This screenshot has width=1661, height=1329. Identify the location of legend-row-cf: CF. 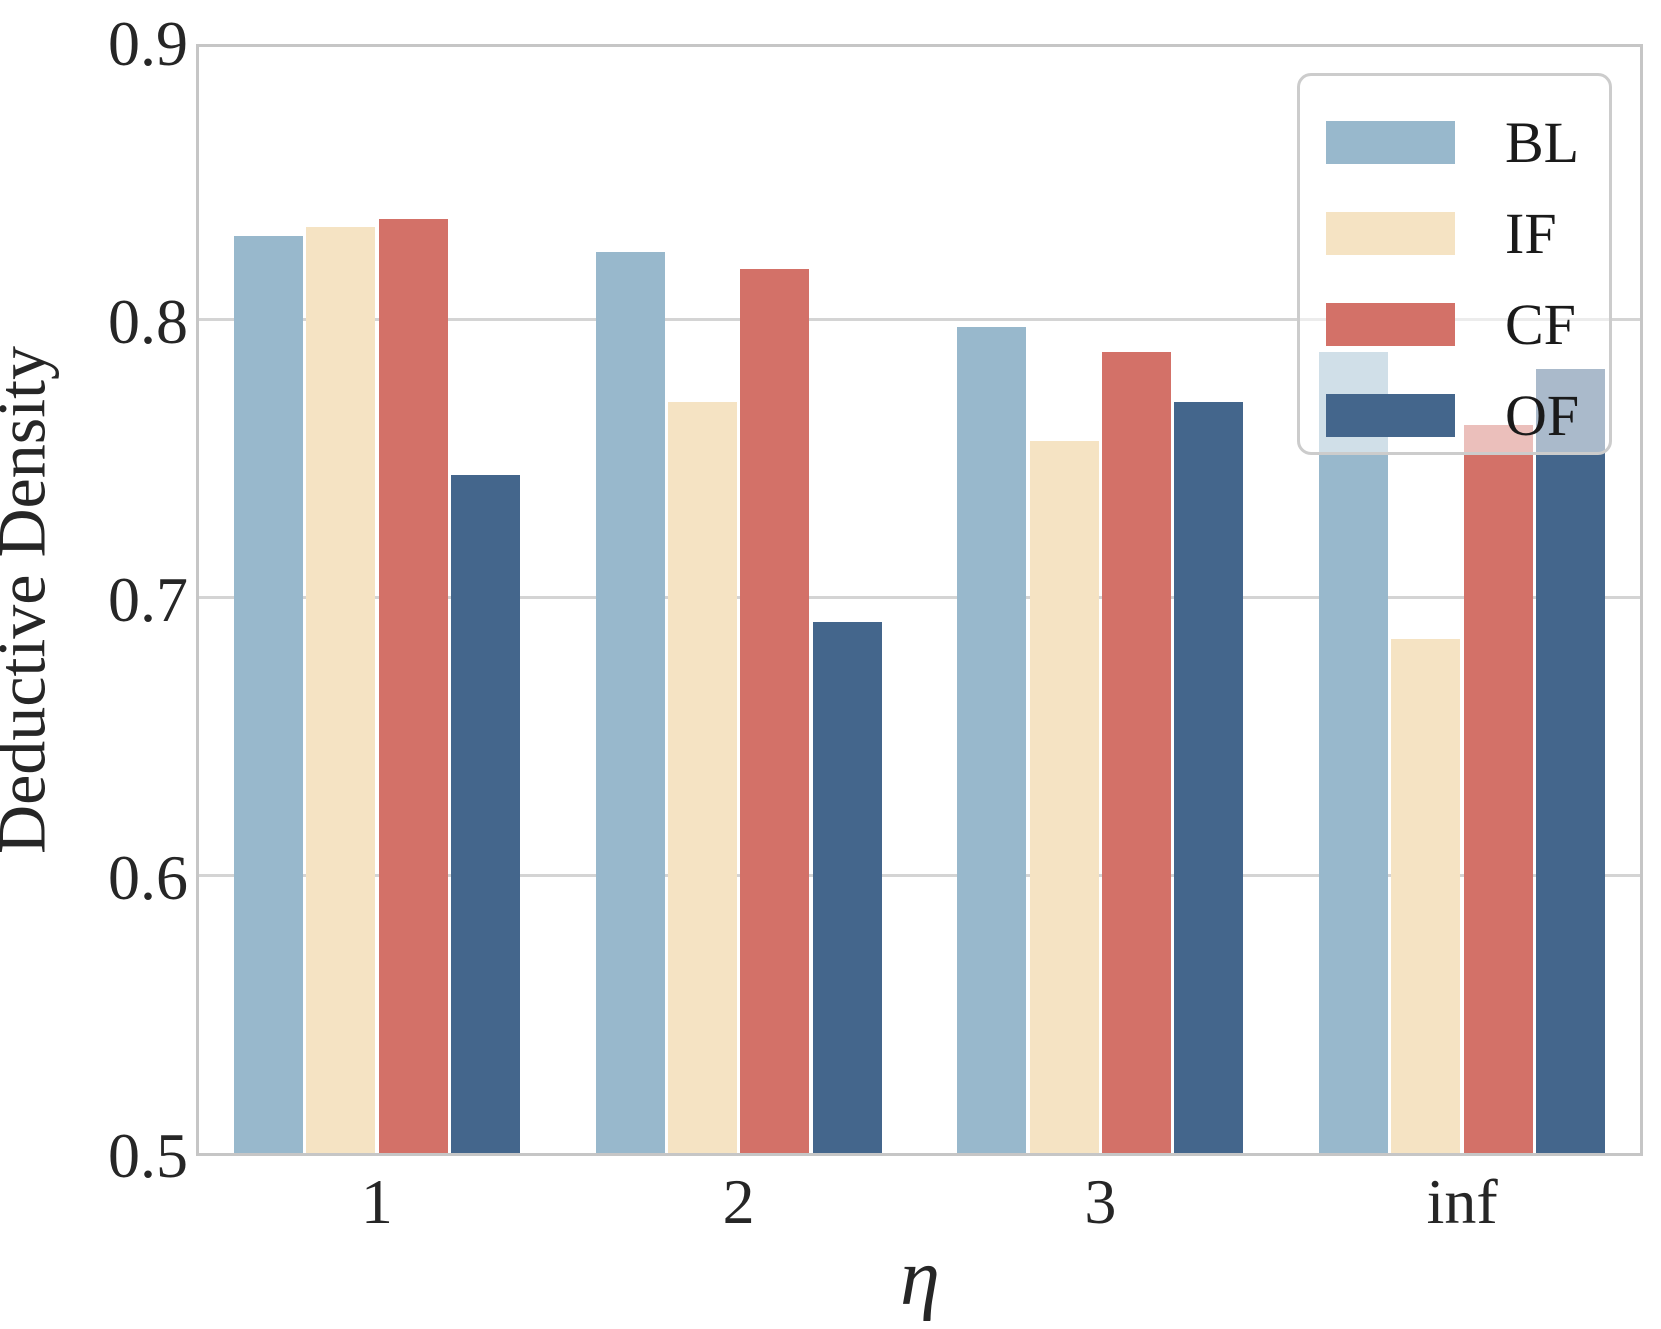
(1467, 324).